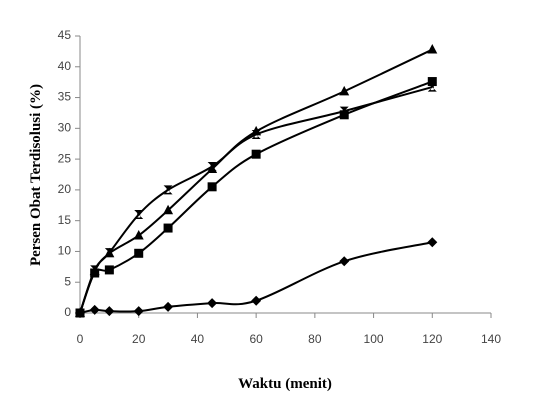 The width and height of the screenshot is (533, 410). What do you see at coordinates (491, 339) in the screenshot?
I see `x-tick-label: 140` at bounding box center [491, 339].